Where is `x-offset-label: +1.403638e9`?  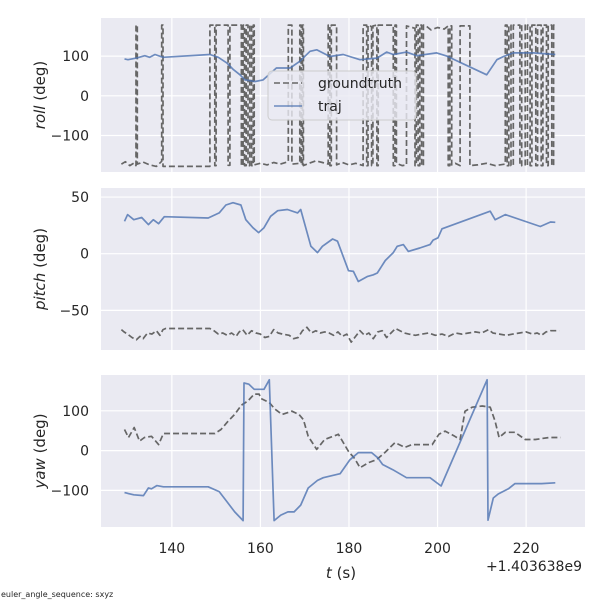 x-offset-label: +1.403638e9 is located at coordinates (534, 567).